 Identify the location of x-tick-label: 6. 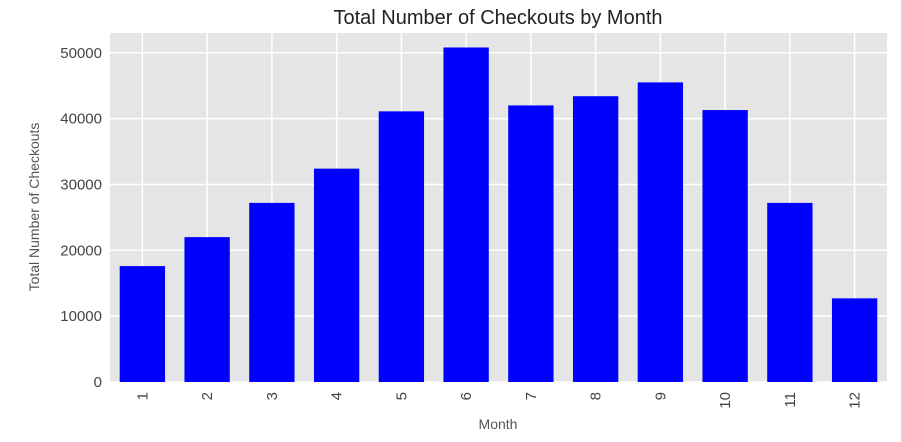
(466, 396).